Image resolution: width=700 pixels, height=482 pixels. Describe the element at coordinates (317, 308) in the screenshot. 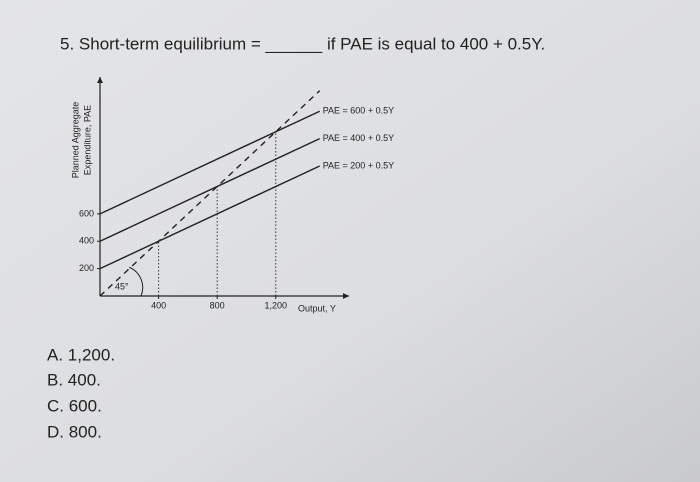

I see `x-axis-label: Output, Y` at that location.